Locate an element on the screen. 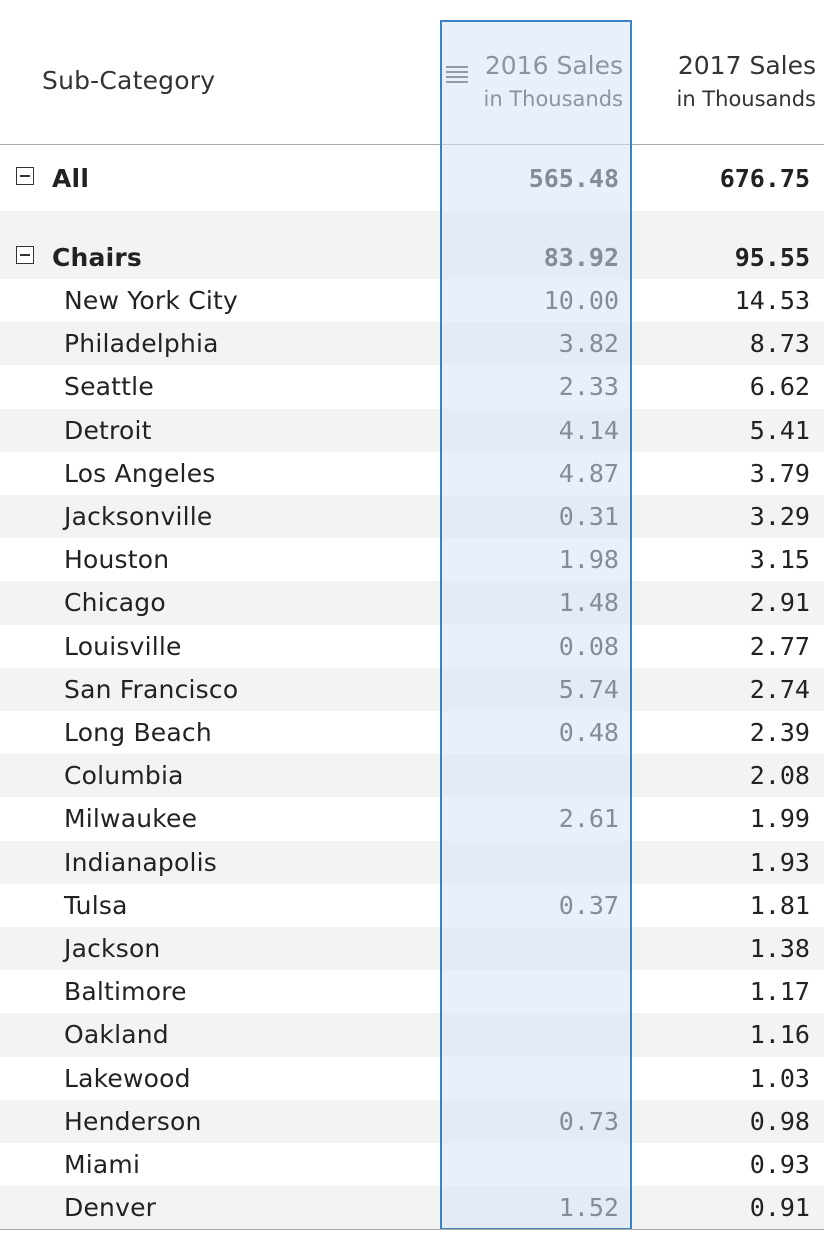  table-row: Oakland 1.16 is located at coordinates (412, 1035).